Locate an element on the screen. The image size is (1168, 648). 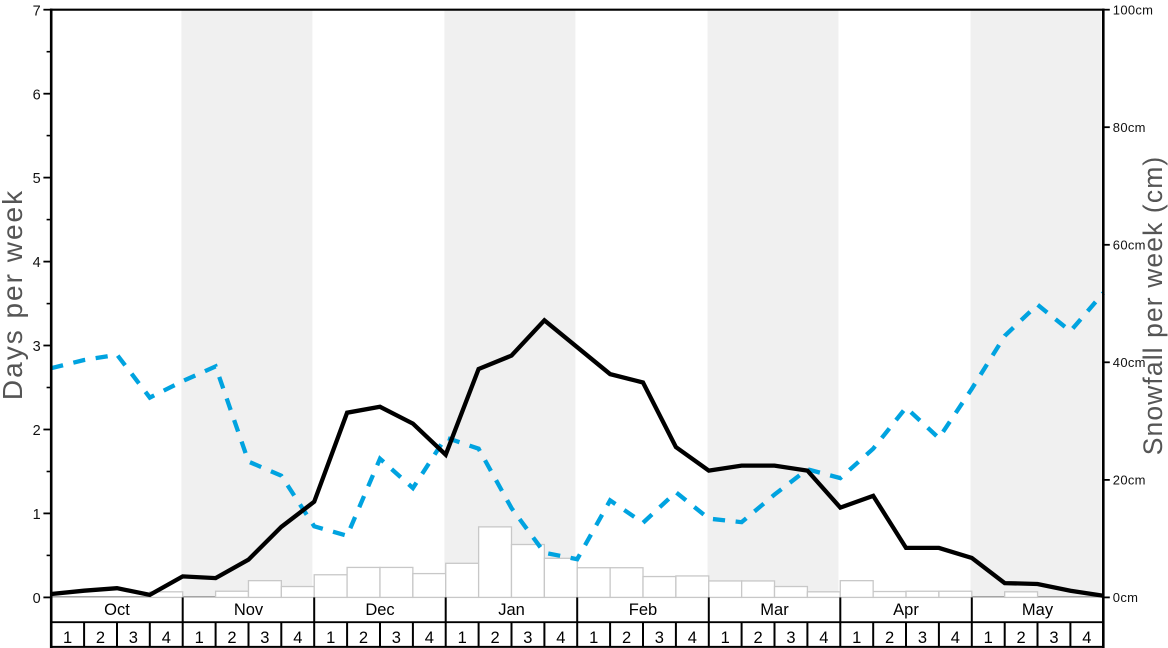
svg-text: 7 is located at coordinates (37, 11).